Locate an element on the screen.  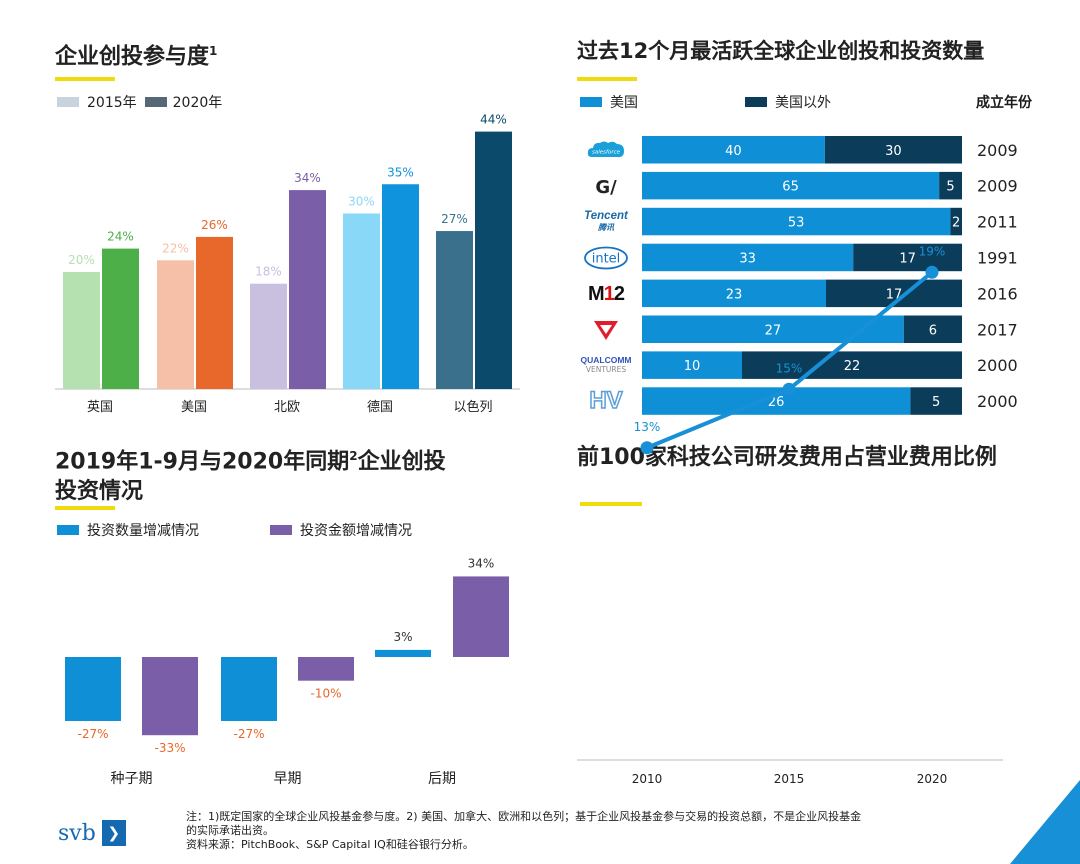
data-label-us: 27 is located at coordinates (773, 330).